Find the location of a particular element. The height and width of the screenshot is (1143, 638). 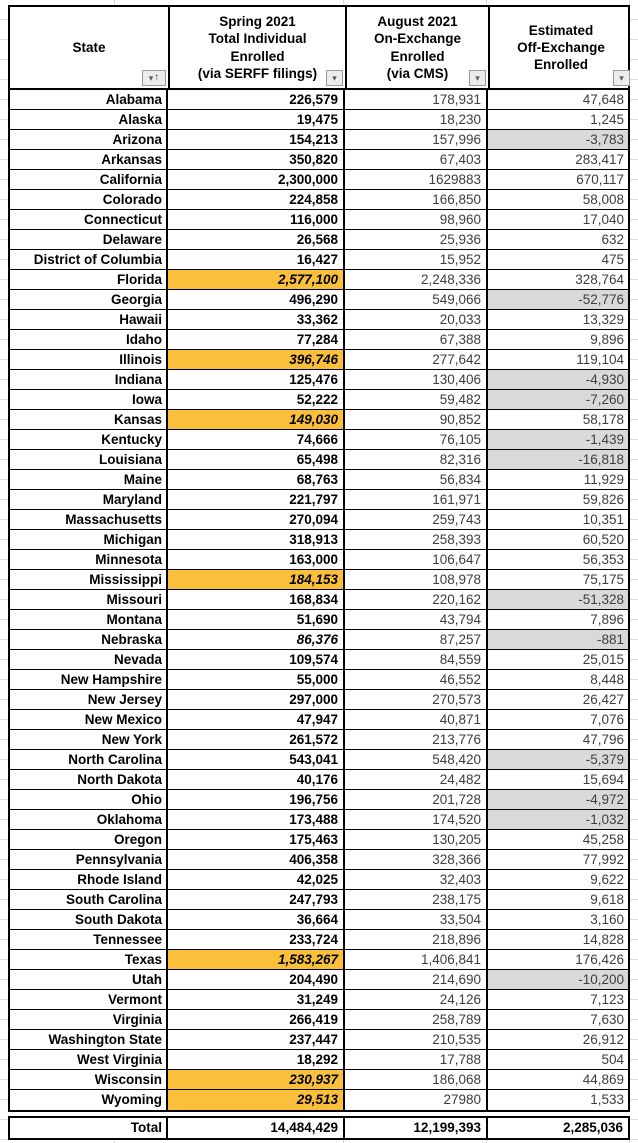

august-enrolled-cell: 25,936 is located at coordinates (416, 239).